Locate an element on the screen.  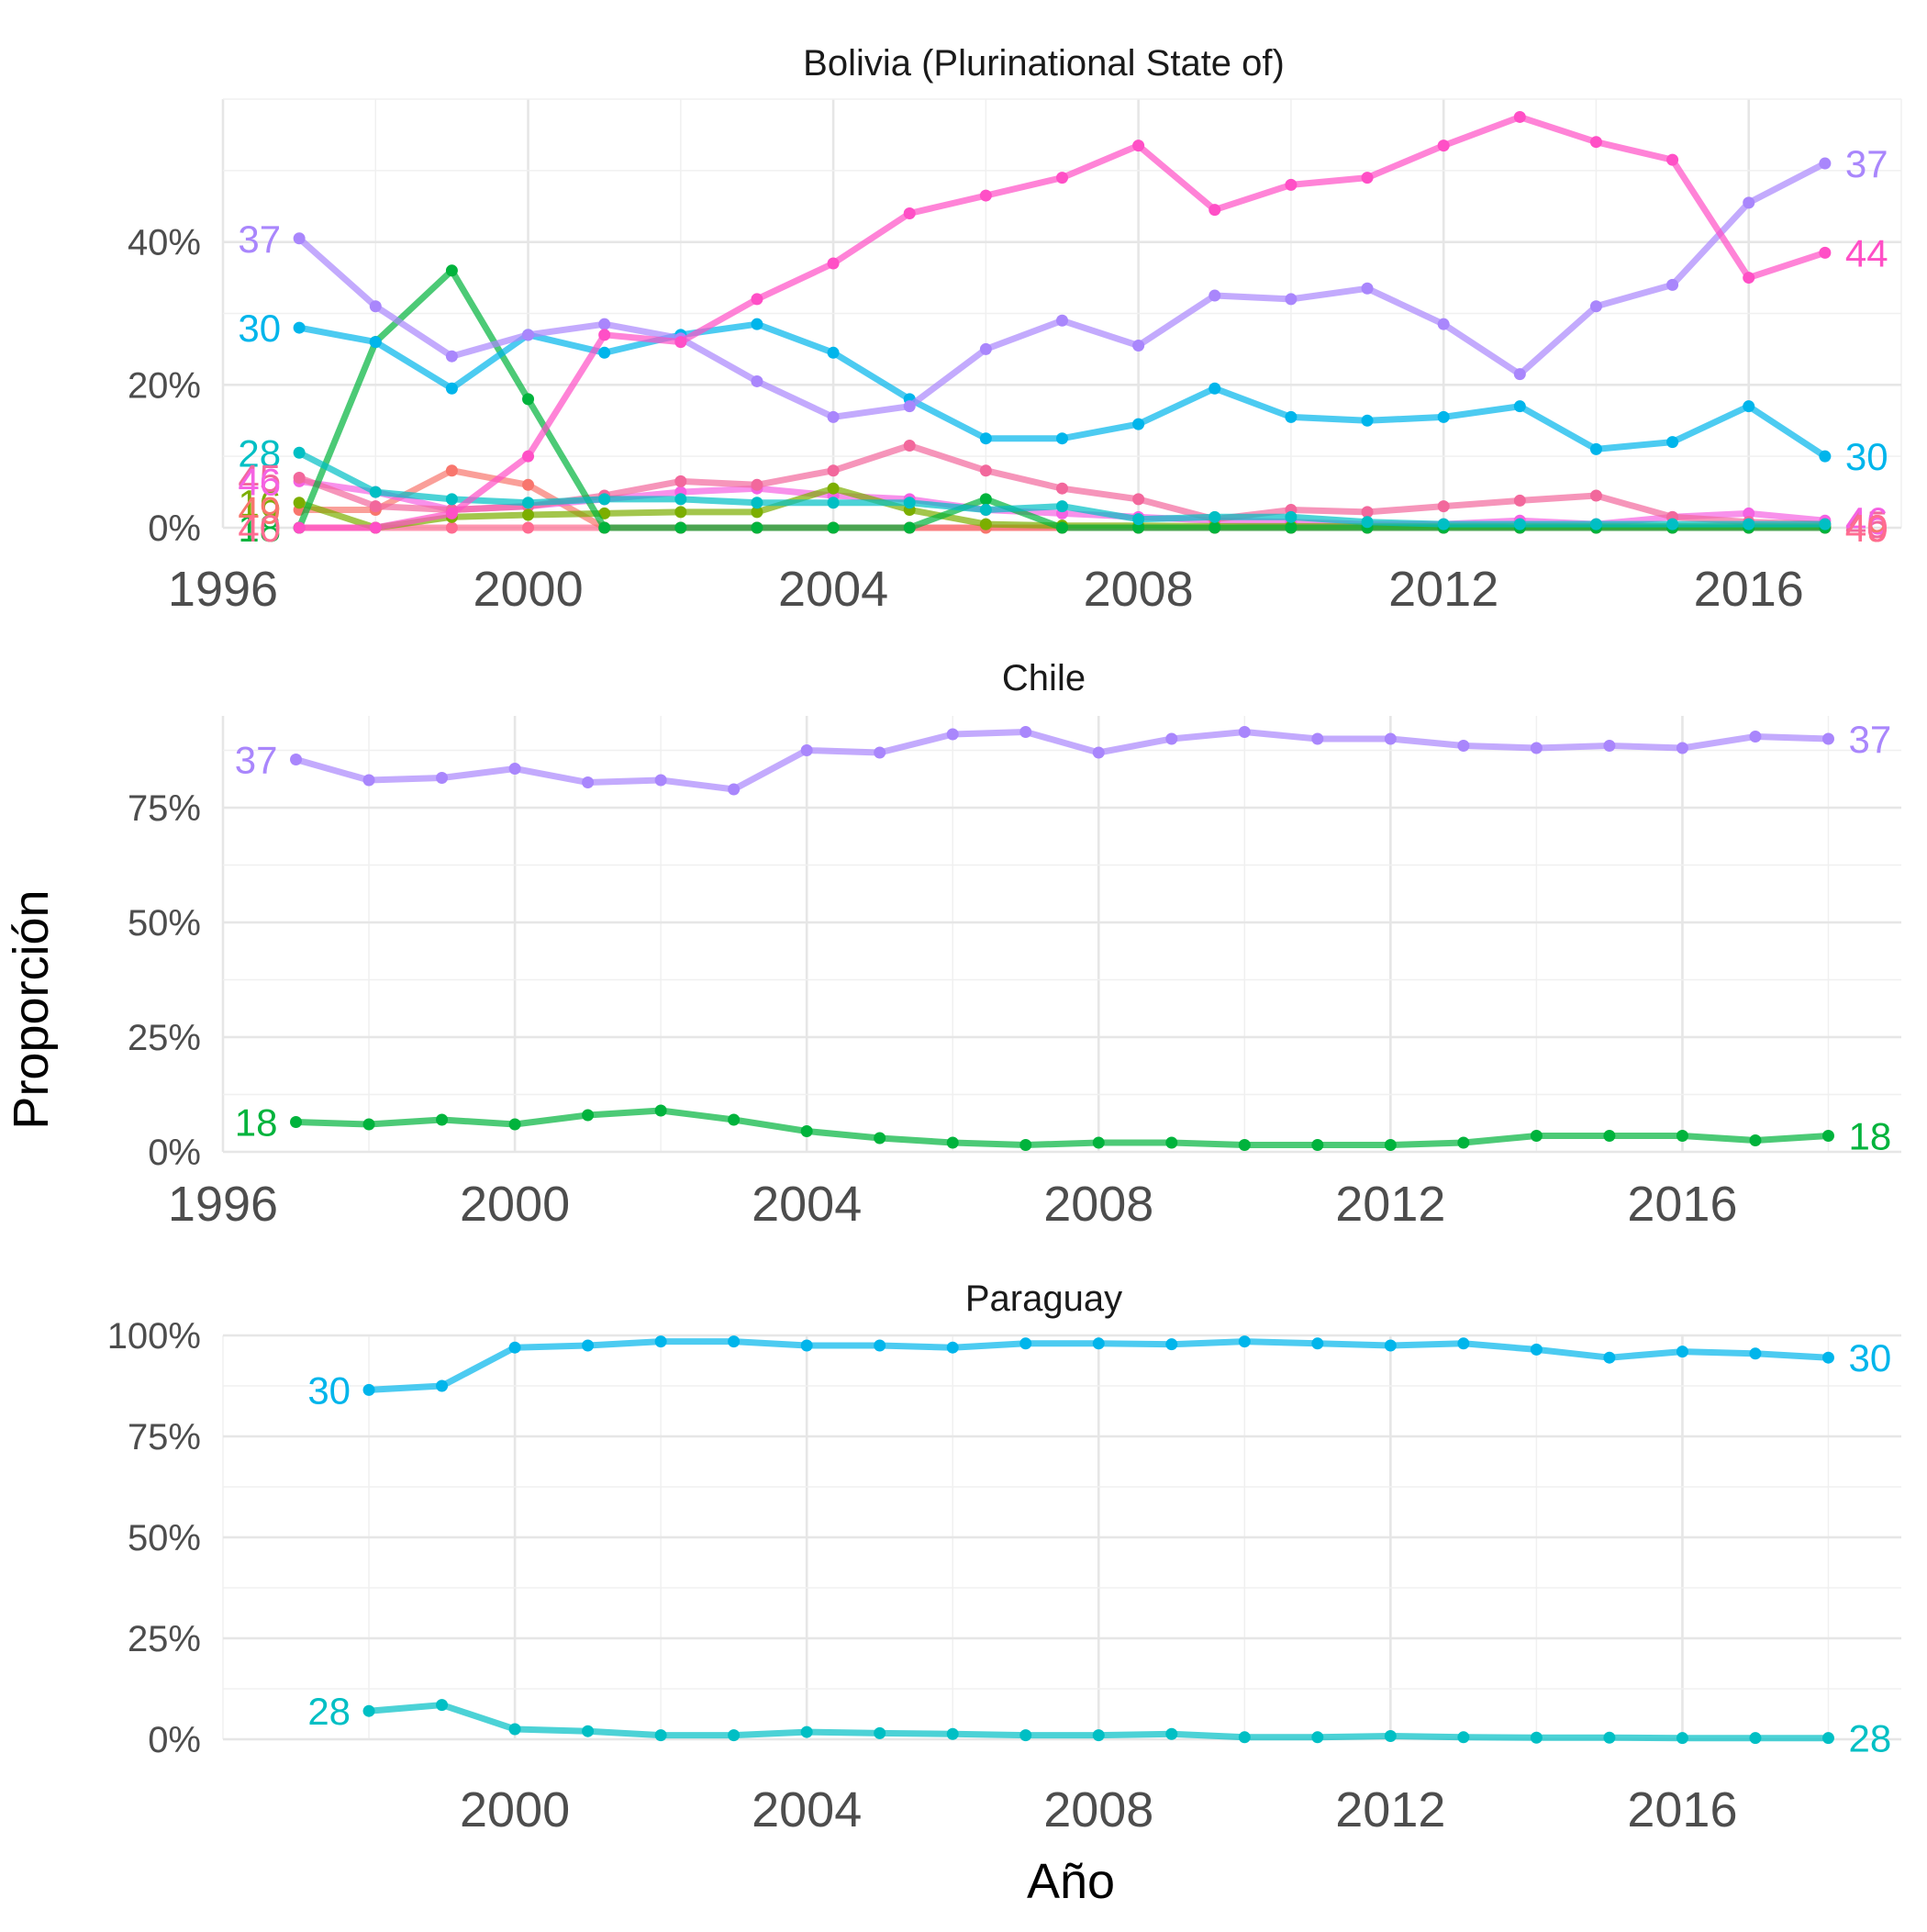
y-tick-label: 40% is located at coordinates (164, 243).